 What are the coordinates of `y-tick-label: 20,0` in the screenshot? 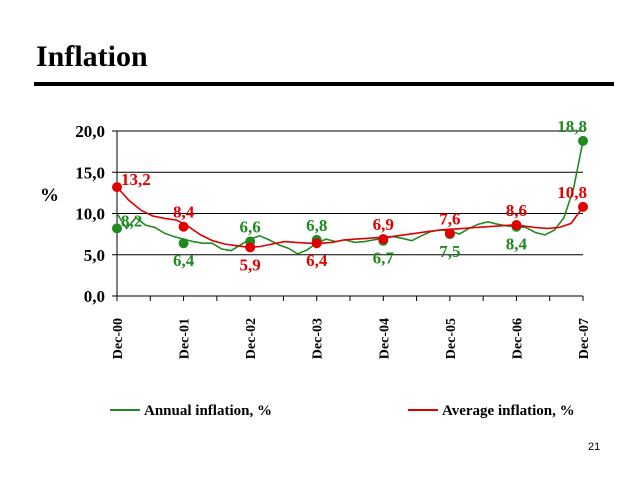 It's located at (90, 131).